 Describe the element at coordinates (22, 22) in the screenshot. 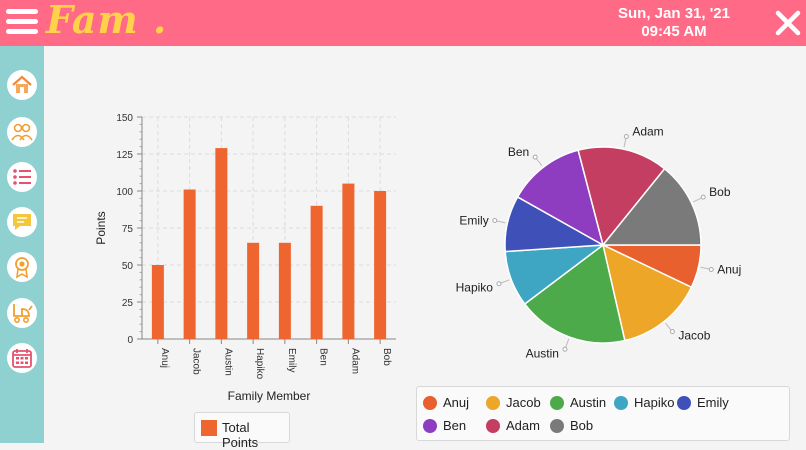

I see `menu-icon` at that location.